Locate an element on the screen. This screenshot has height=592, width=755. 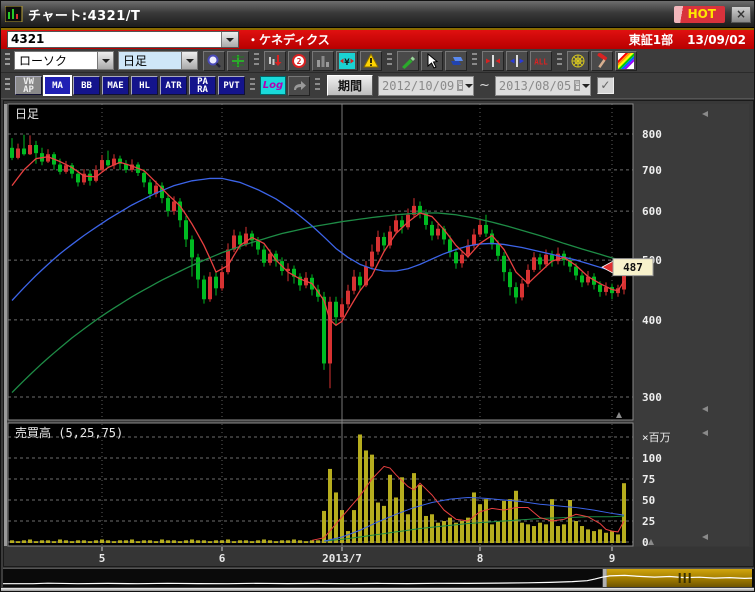
price-axis-label: 700 is located at coordinates (652, 170).